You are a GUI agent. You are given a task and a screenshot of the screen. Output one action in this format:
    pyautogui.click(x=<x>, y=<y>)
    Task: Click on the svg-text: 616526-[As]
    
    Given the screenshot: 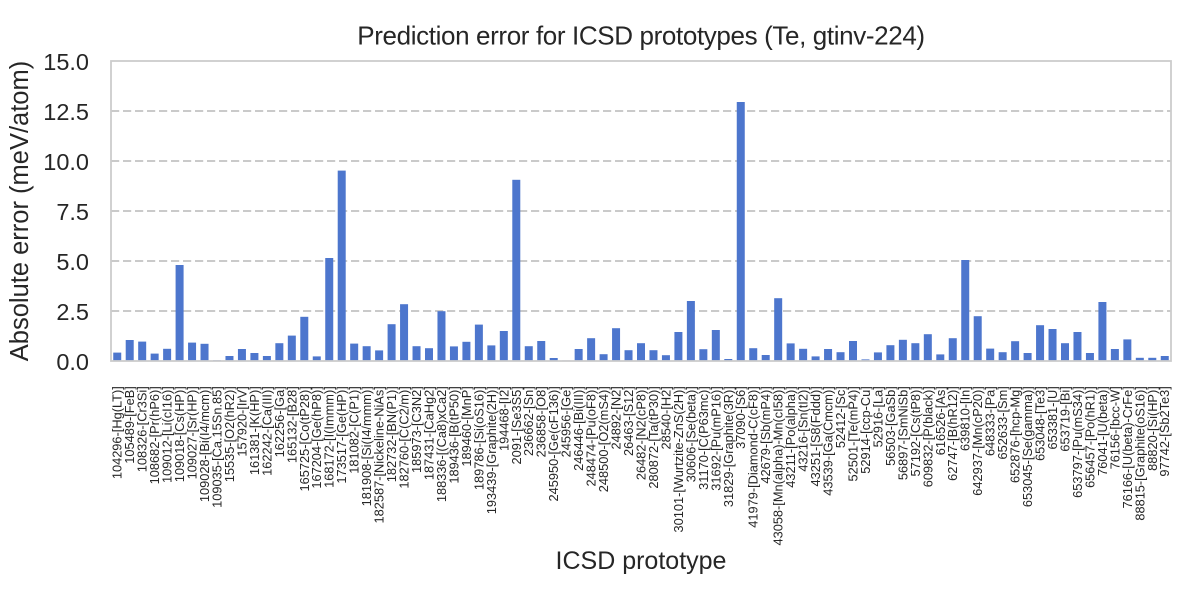 What is the action you would take?
    pyautogui.click(x=940, y=420)
    